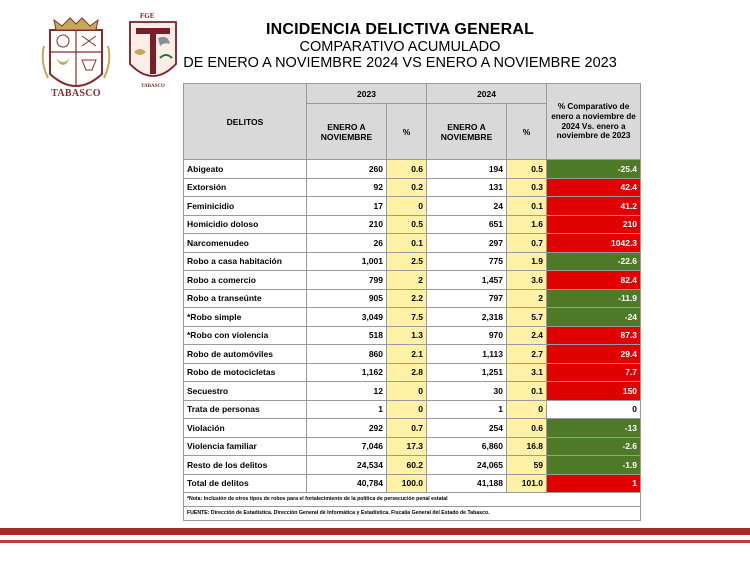  I want to click on table-row: Feminicidio 17 0 24 0.1 41.2, so click(412, 206).